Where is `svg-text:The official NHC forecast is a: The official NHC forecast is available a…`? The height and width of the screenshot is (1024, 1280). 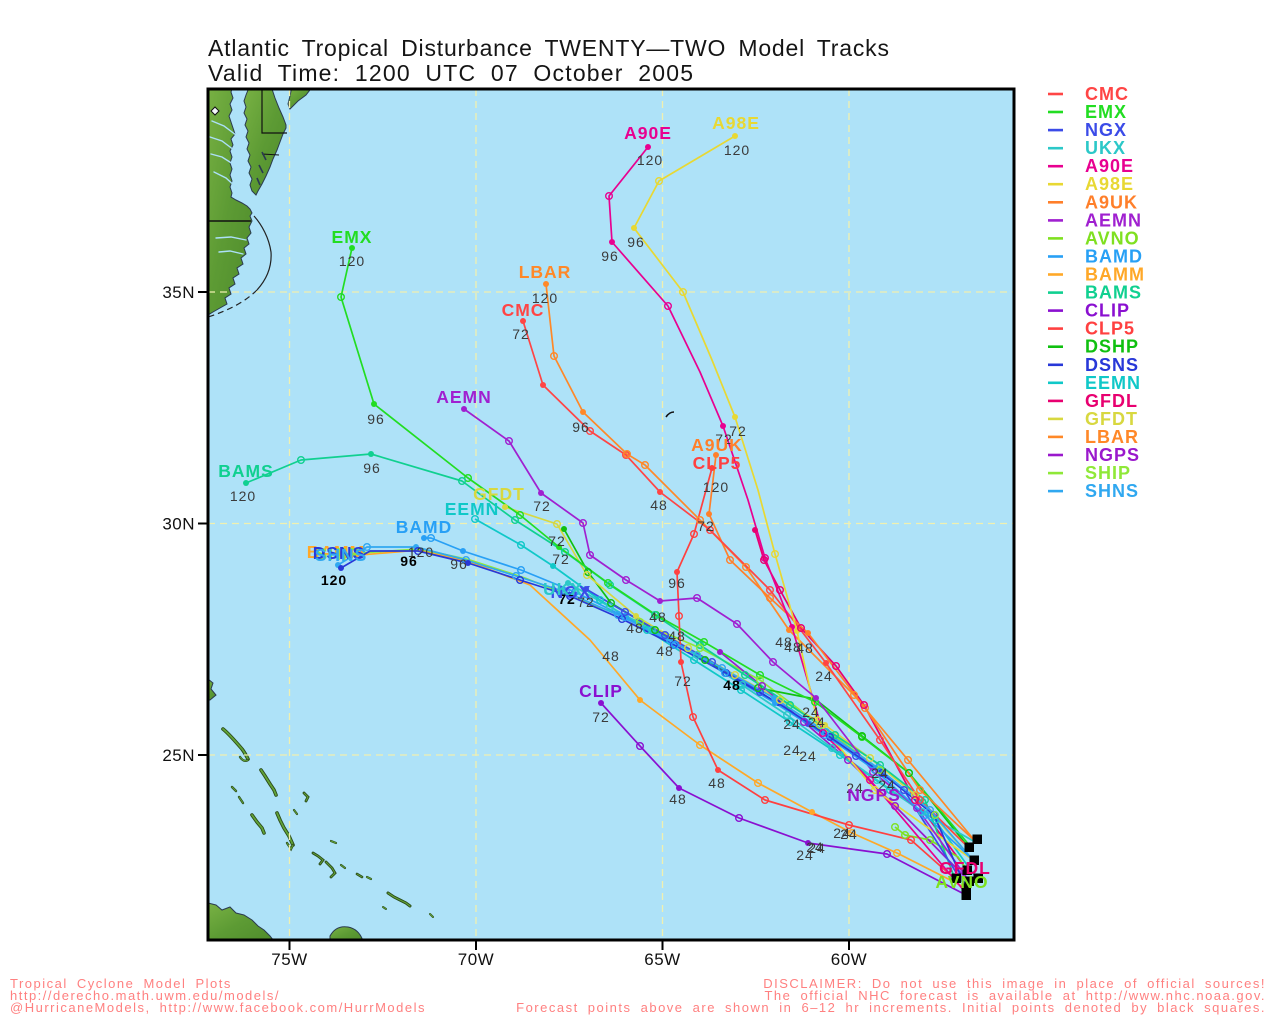
svg-text:The official NHC forecast is a: The official NHC forecast is available a… is located at coordinates (1015, 995).